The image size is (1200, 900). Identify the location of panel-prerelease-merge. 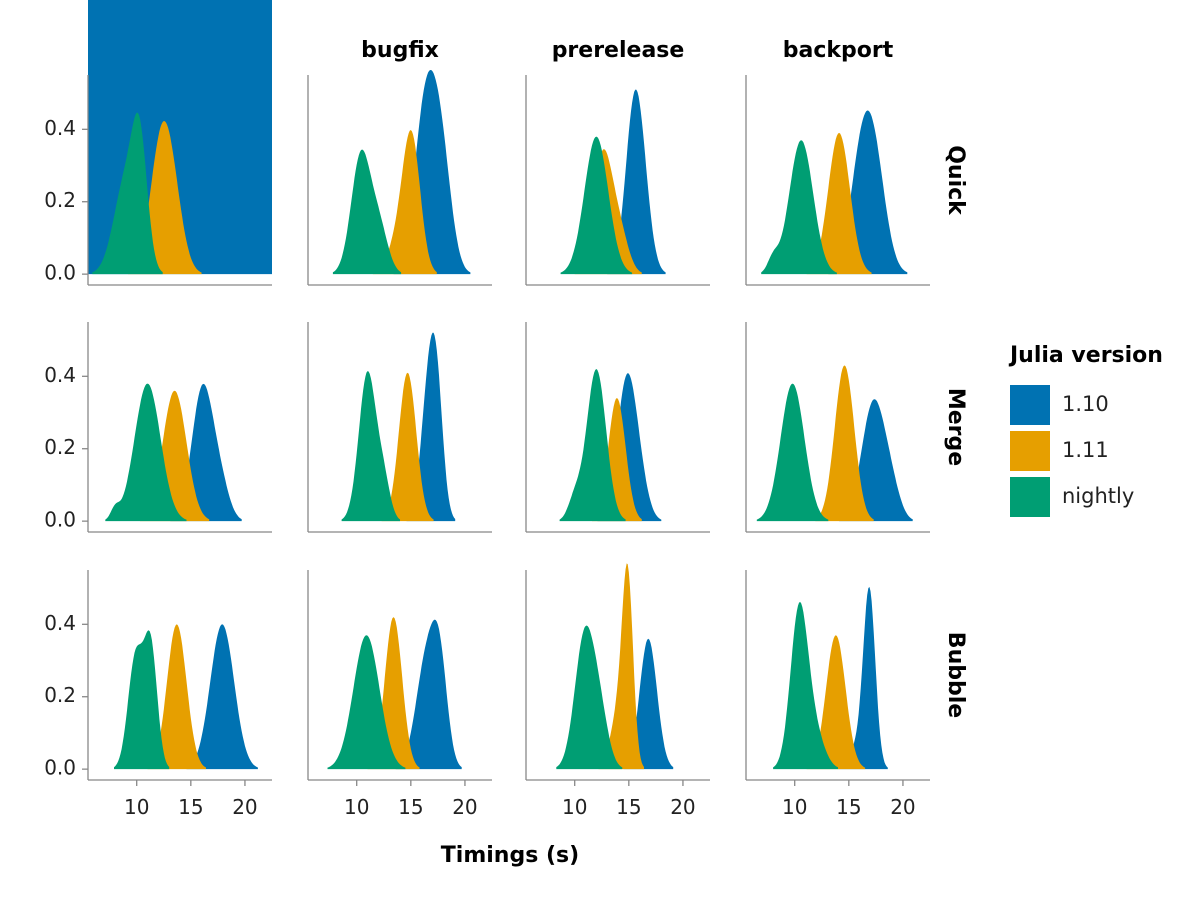
(610, 445).